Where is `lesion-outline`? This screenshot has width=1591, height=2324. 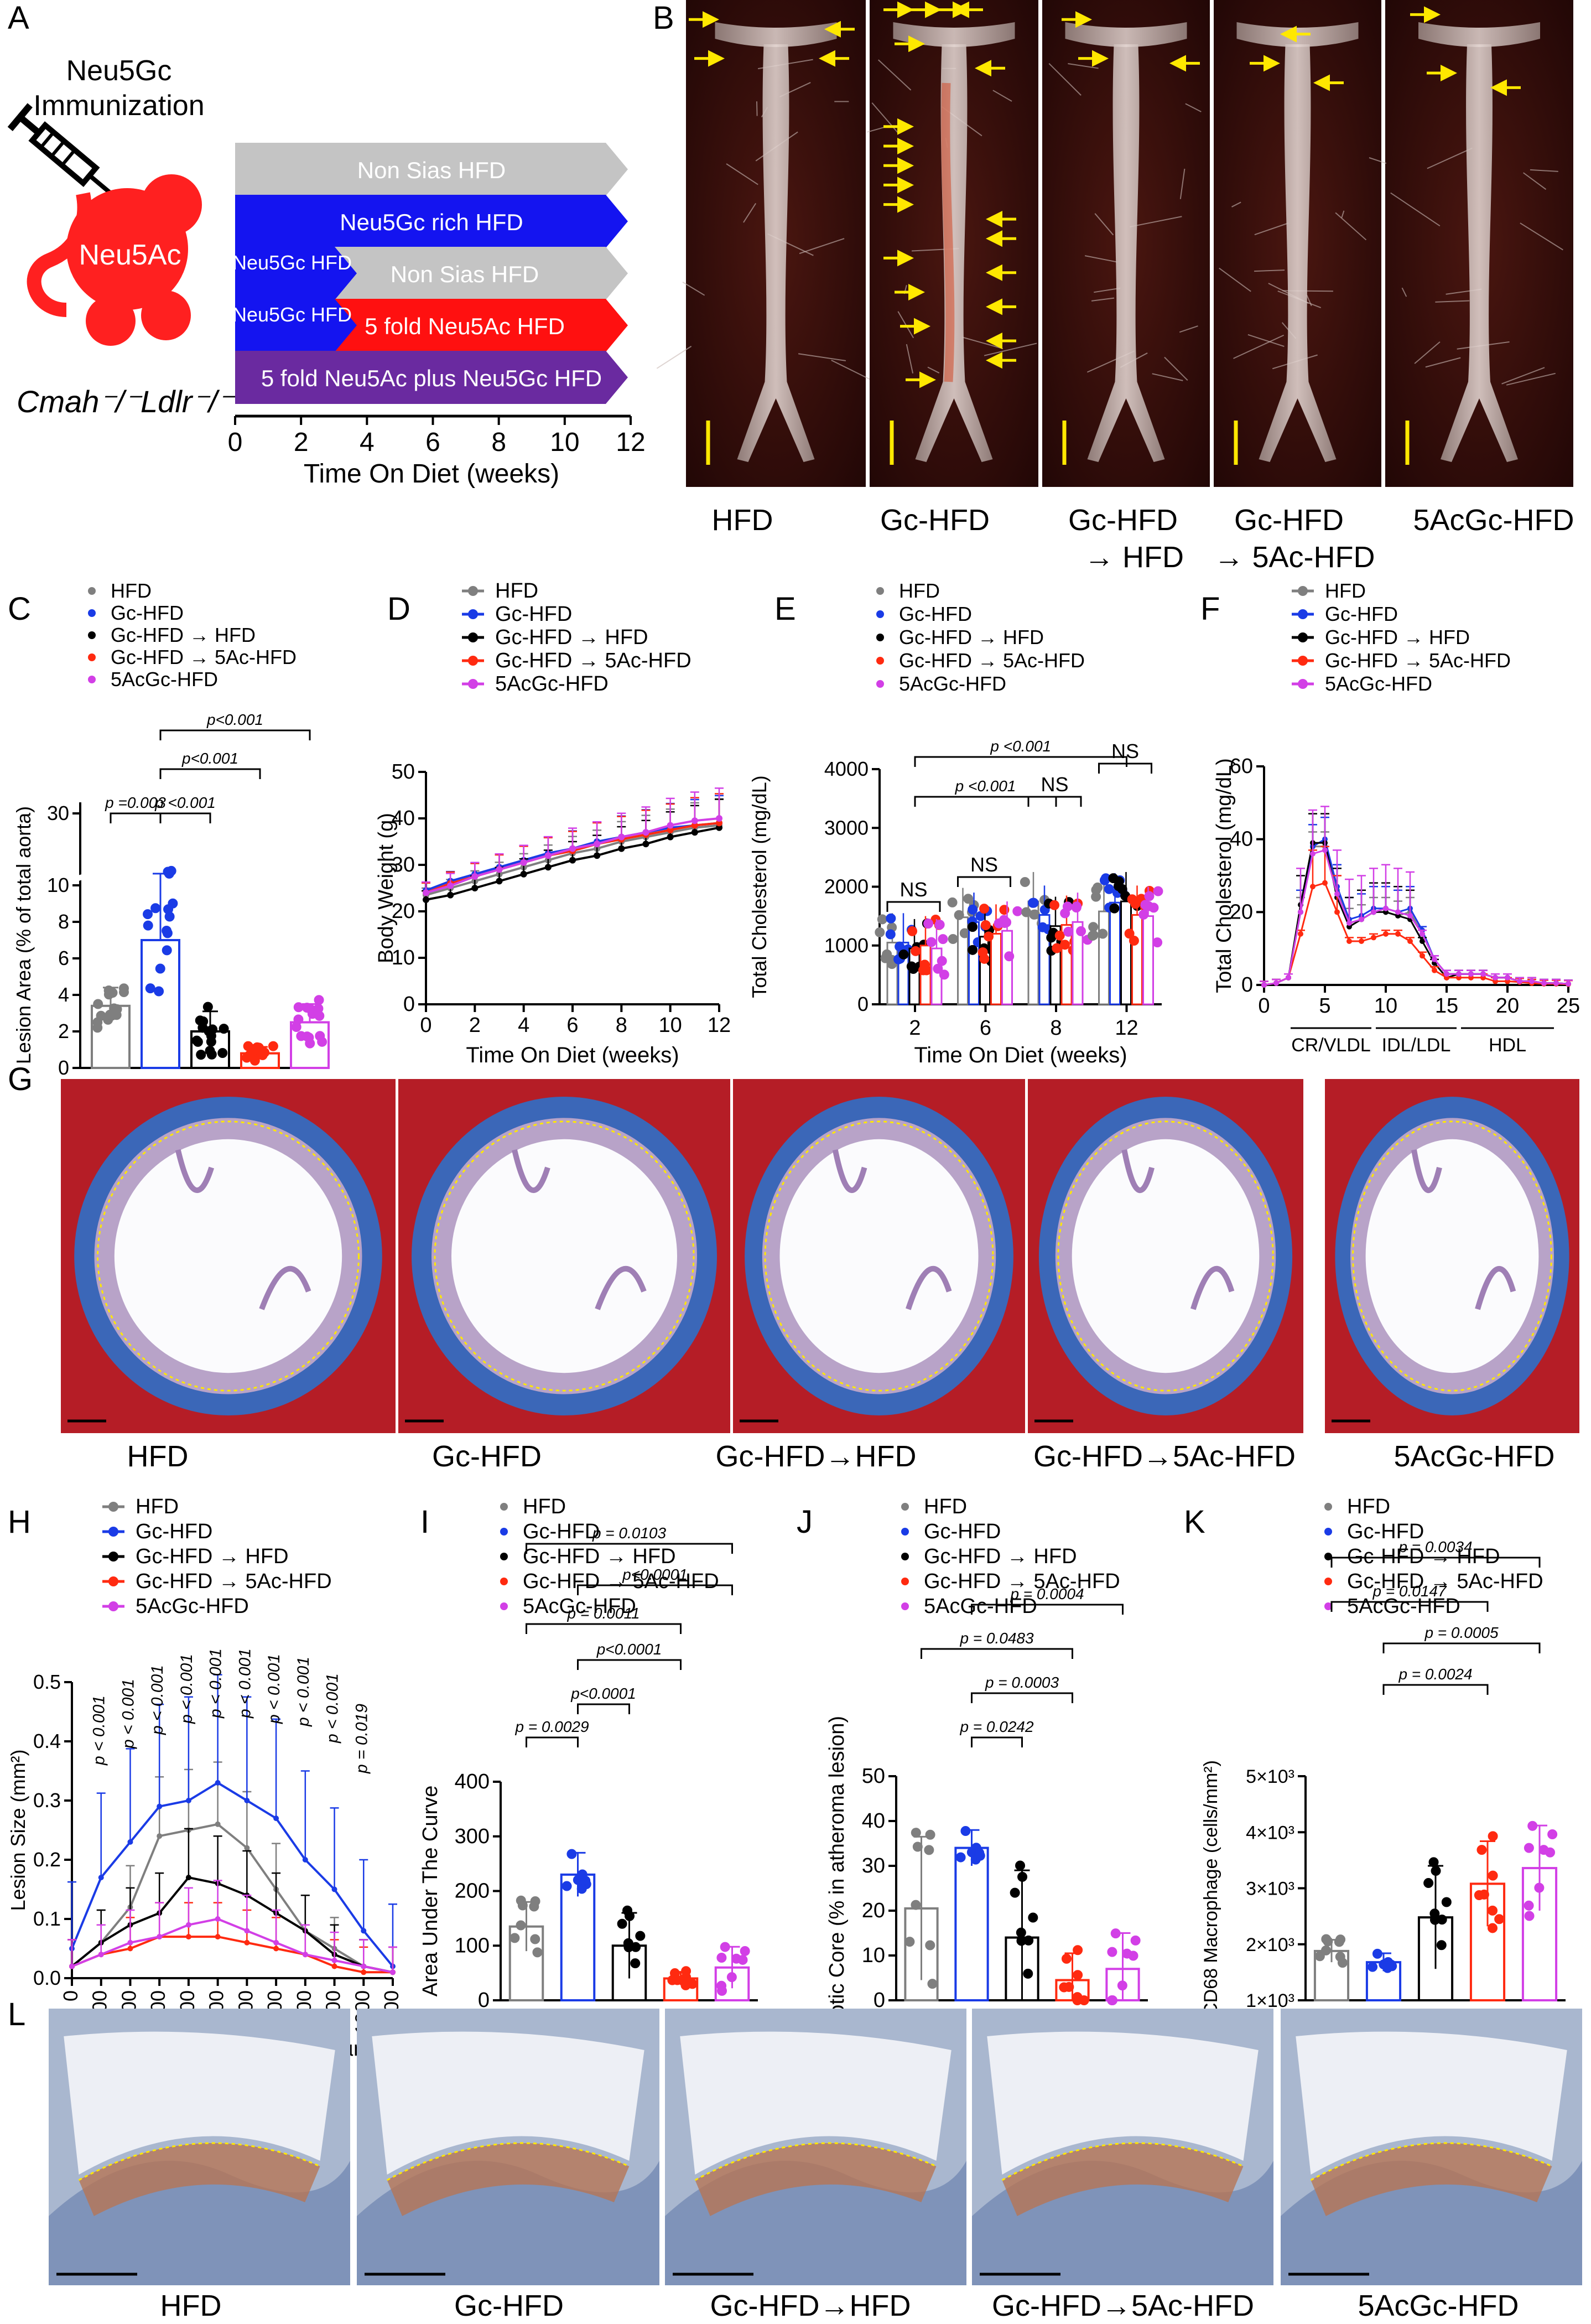 lesion-outline is located at coordinates (1122, 2161).